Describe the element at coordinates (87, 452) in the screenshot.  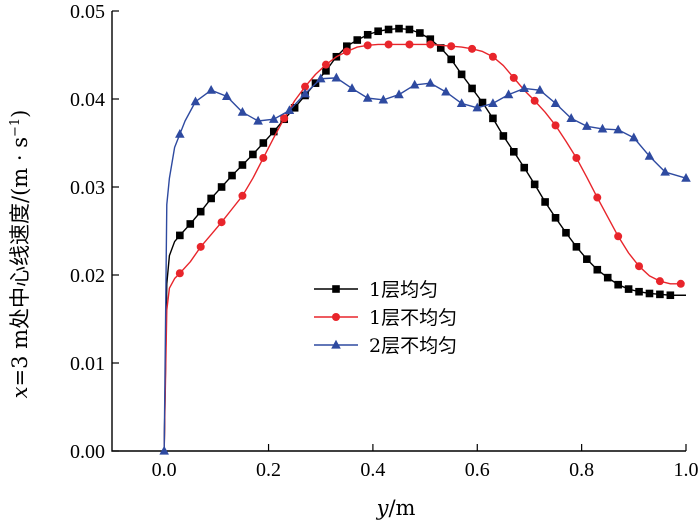
I see `y-tick-label: 0.00` at that location.